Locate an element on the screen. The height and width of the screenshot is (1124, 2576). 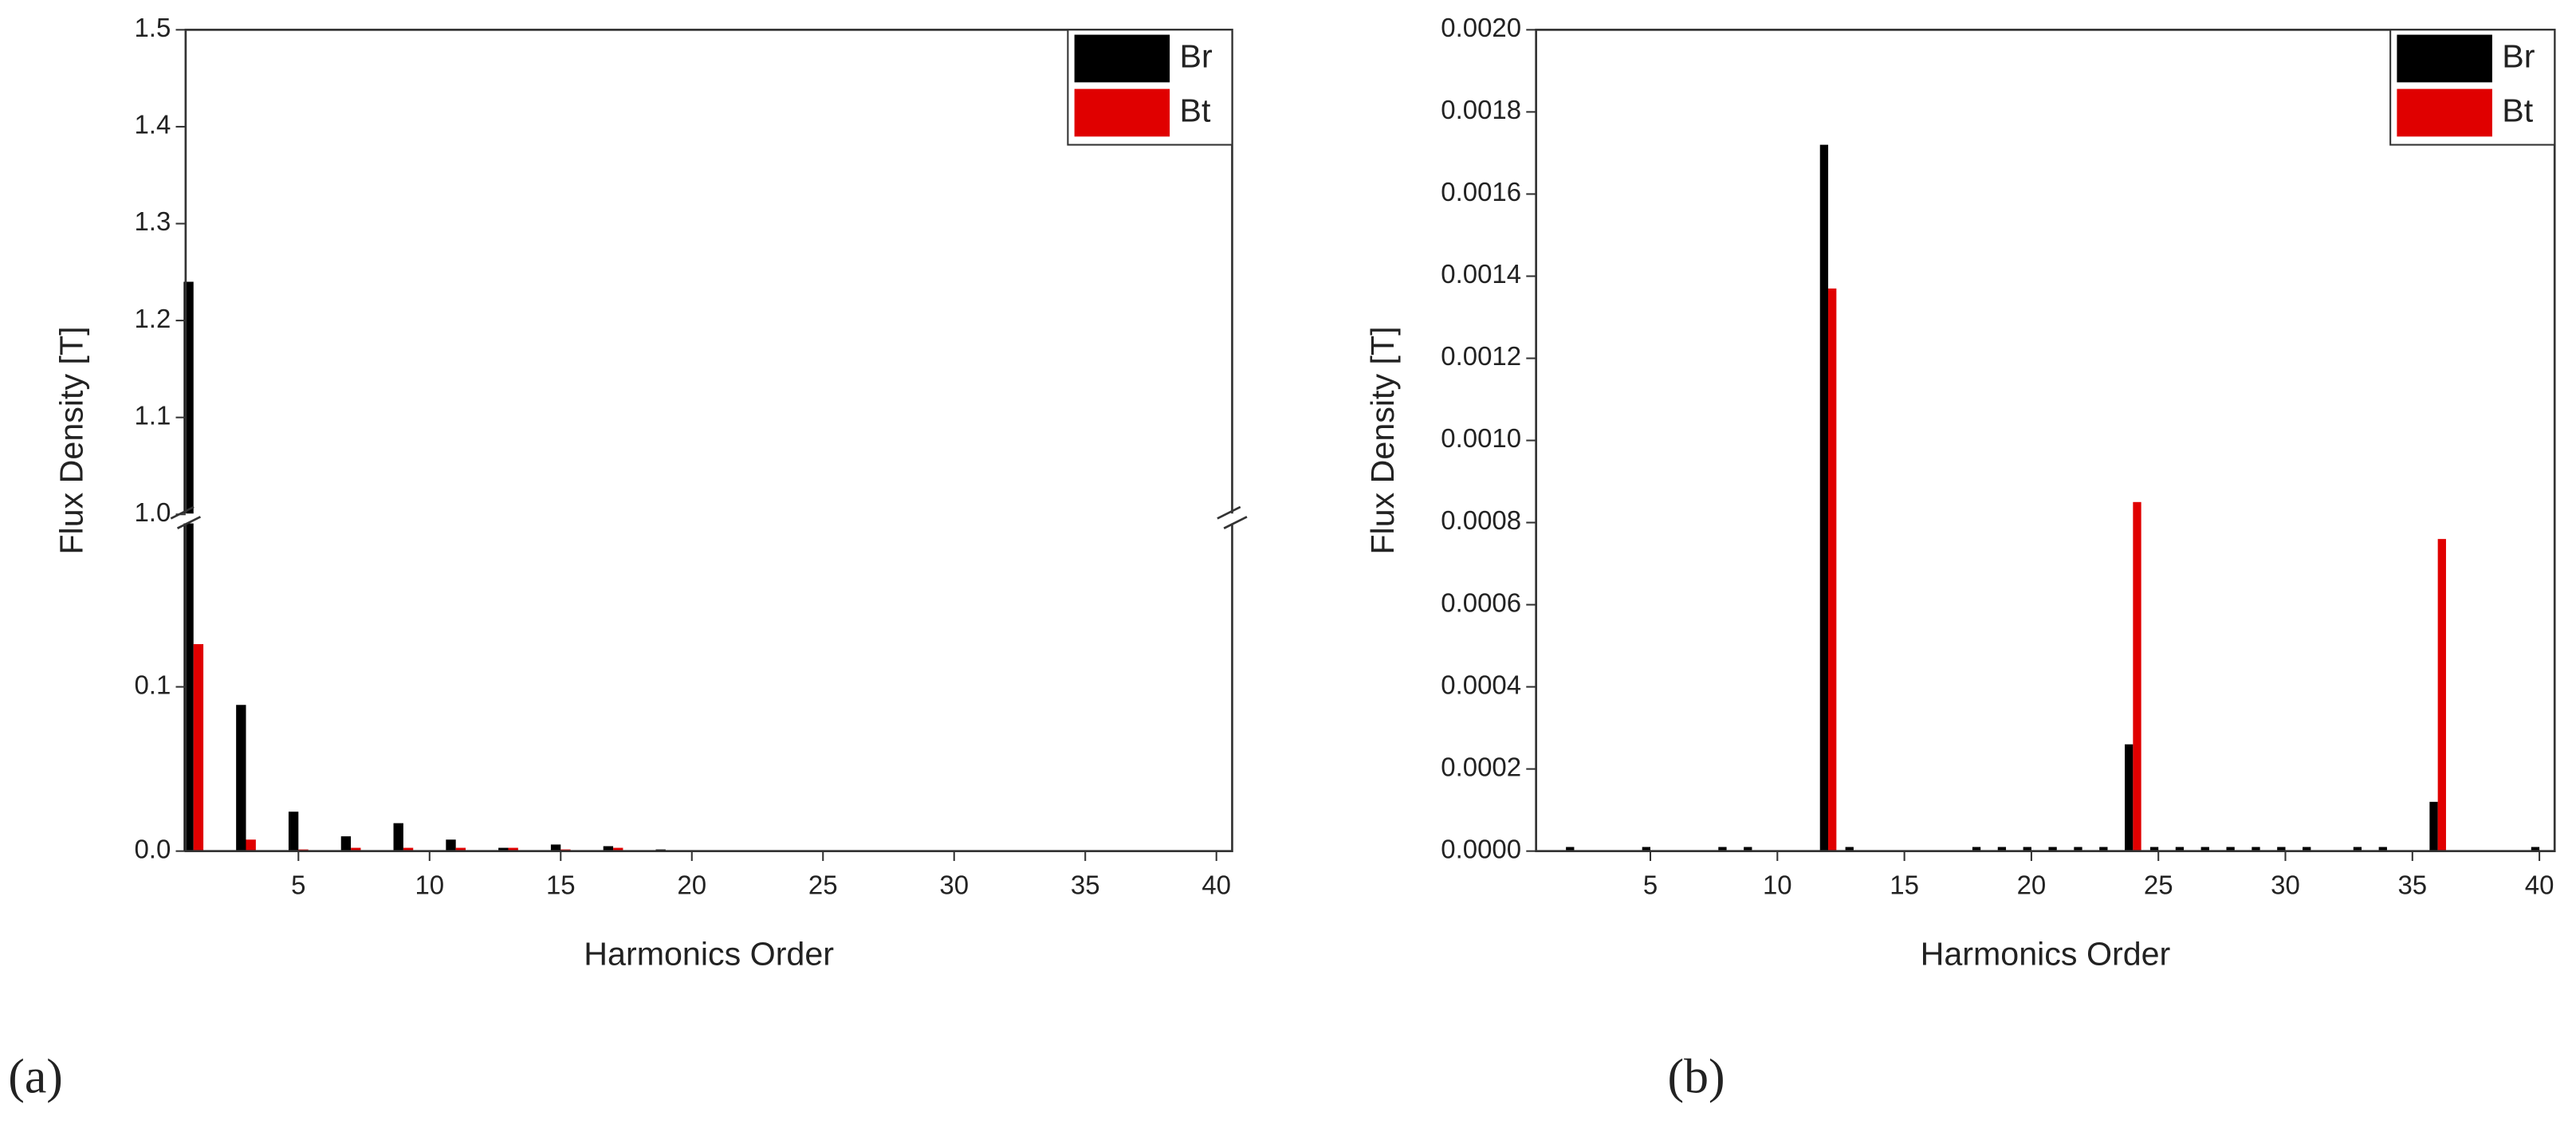
y-tick-label: 0.0014 is located at coordinates (1481, 274).